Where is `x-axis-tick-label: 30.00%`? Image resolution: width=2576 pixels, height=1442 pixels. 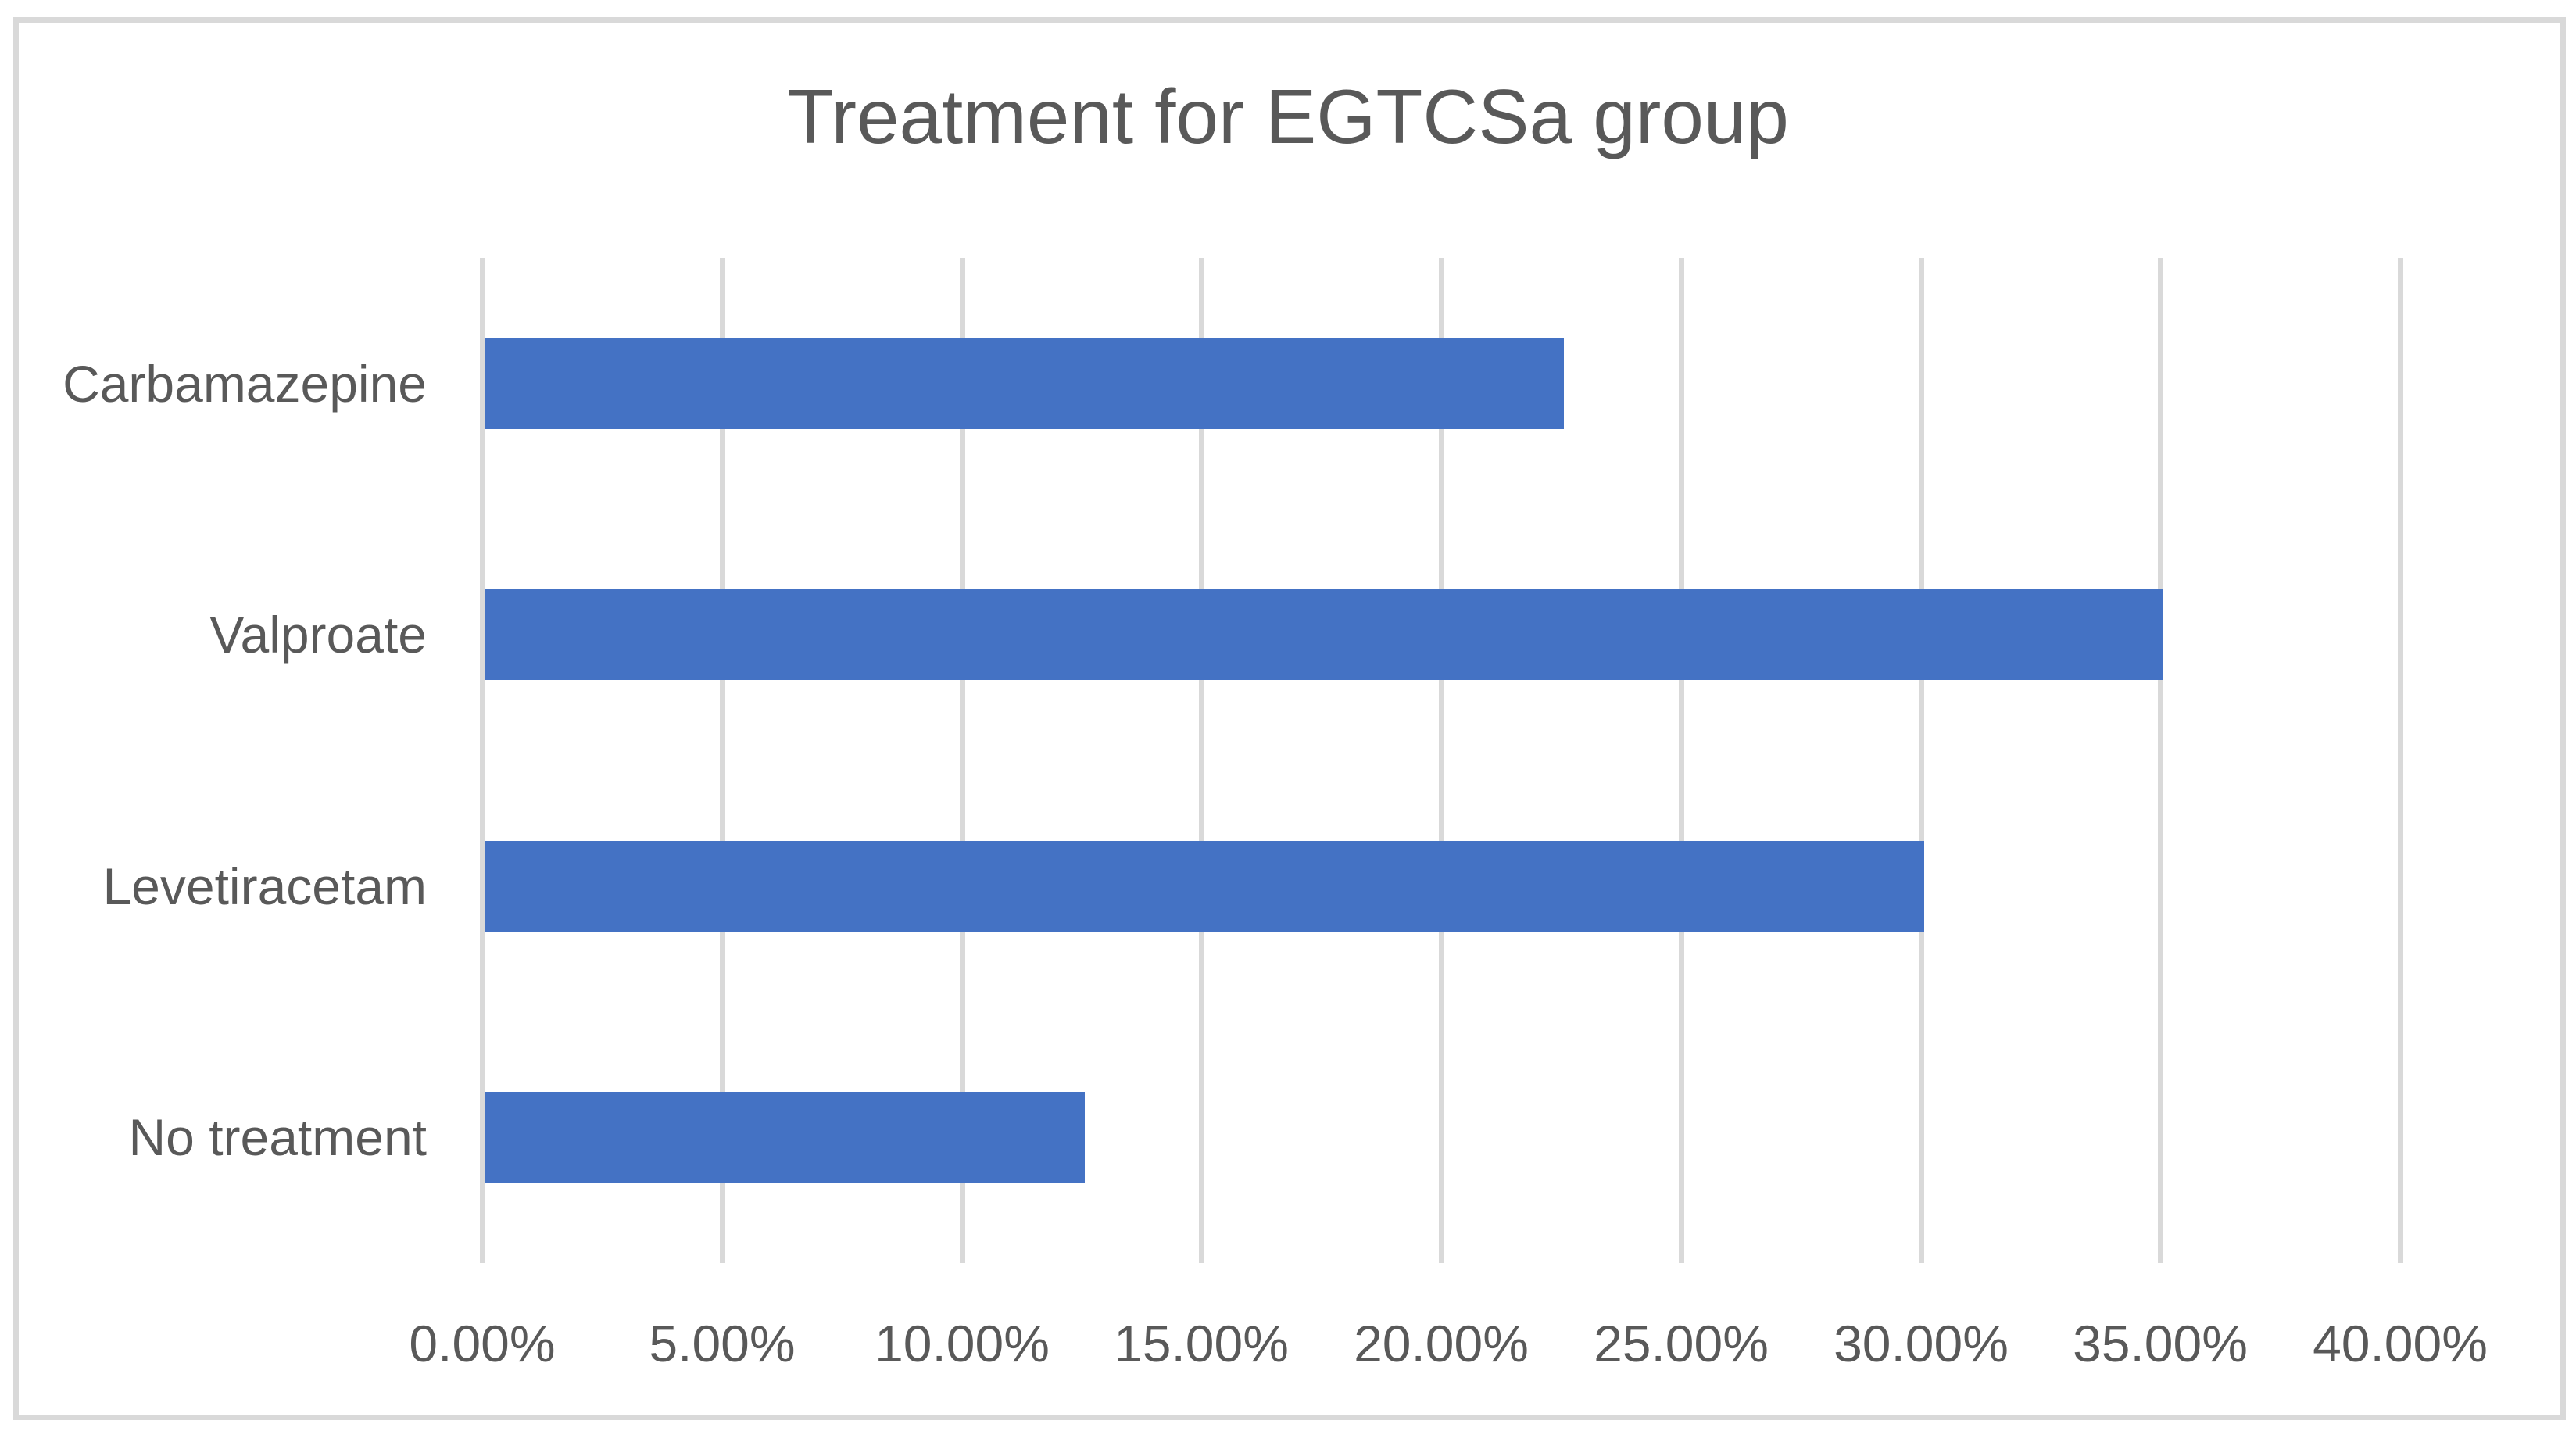 x-axis-tick-label: 30.00% is located at coordinates (1921, 1343).